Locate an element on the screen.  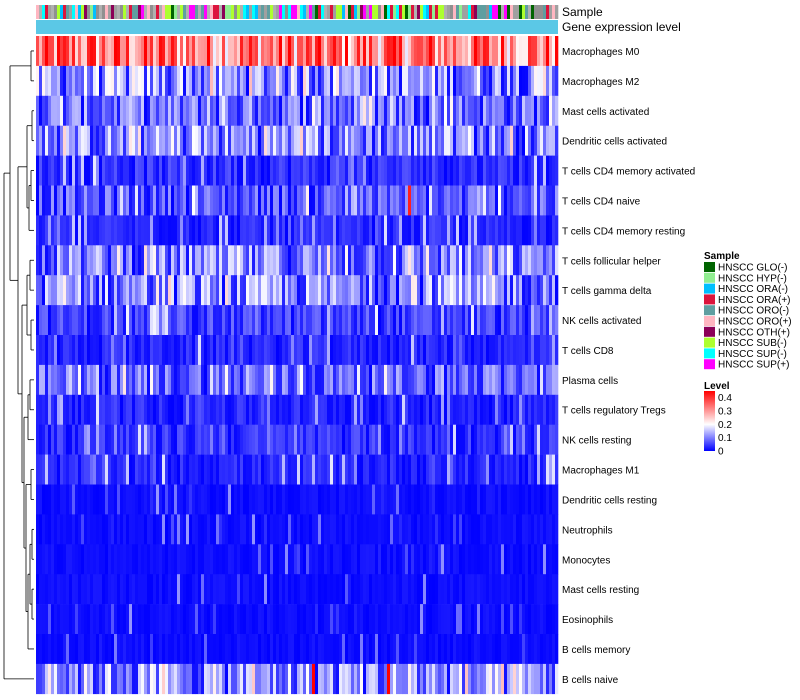
sample-legend-label: HNSCC ORA(-) is located at coordinates (753, 289).